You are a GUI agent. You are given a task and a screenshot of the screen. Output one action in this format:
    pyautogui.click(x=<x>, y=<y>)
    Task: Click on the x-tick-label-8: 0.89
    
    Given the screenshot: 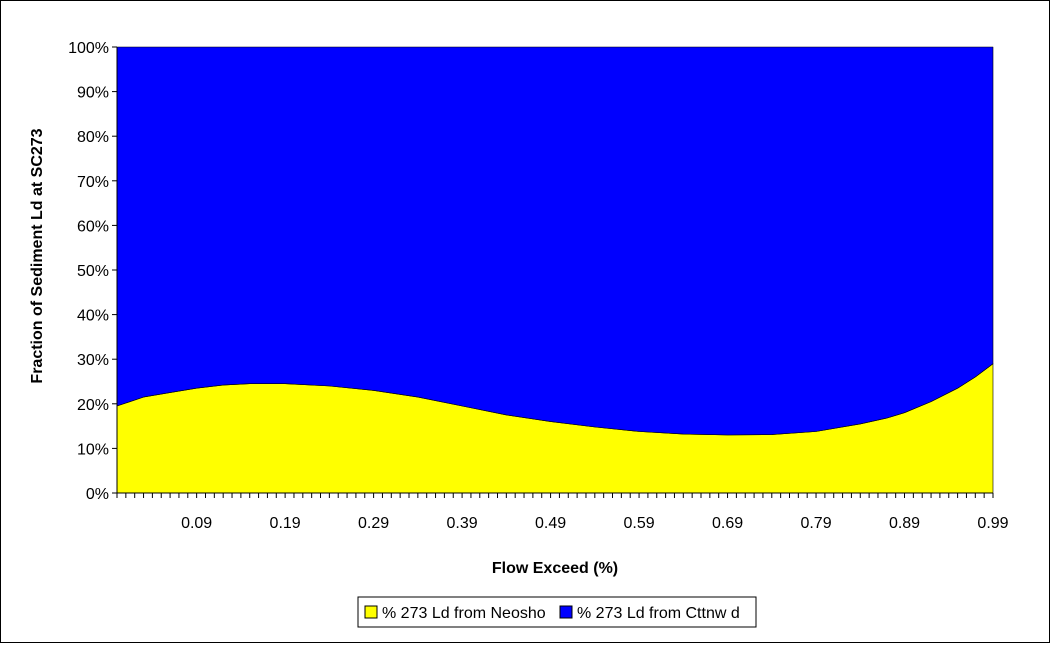 What is the action you would take?
    pyautogui.click(x=904, y=523)
    